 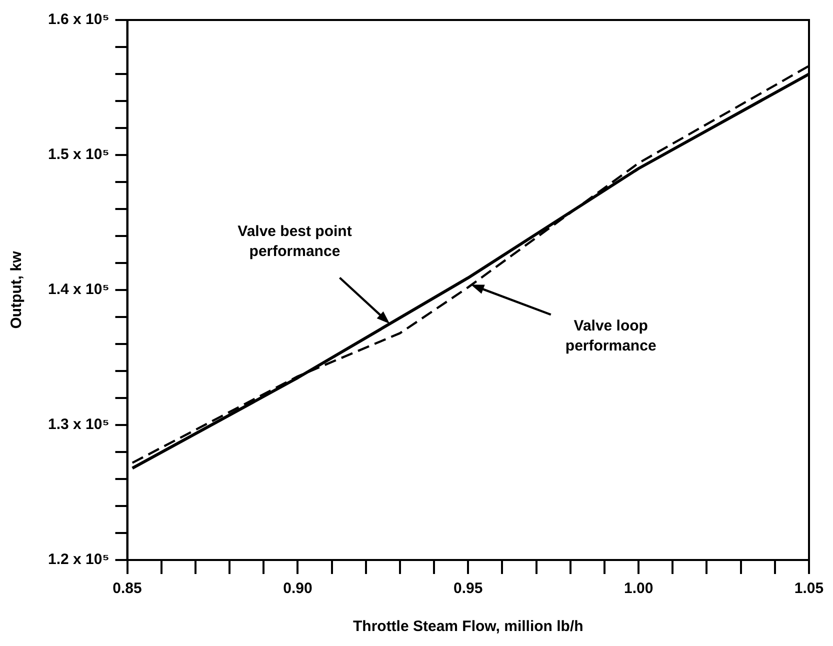 I want to click on x-tick-label: 0.90, so click(x=297, y=589).